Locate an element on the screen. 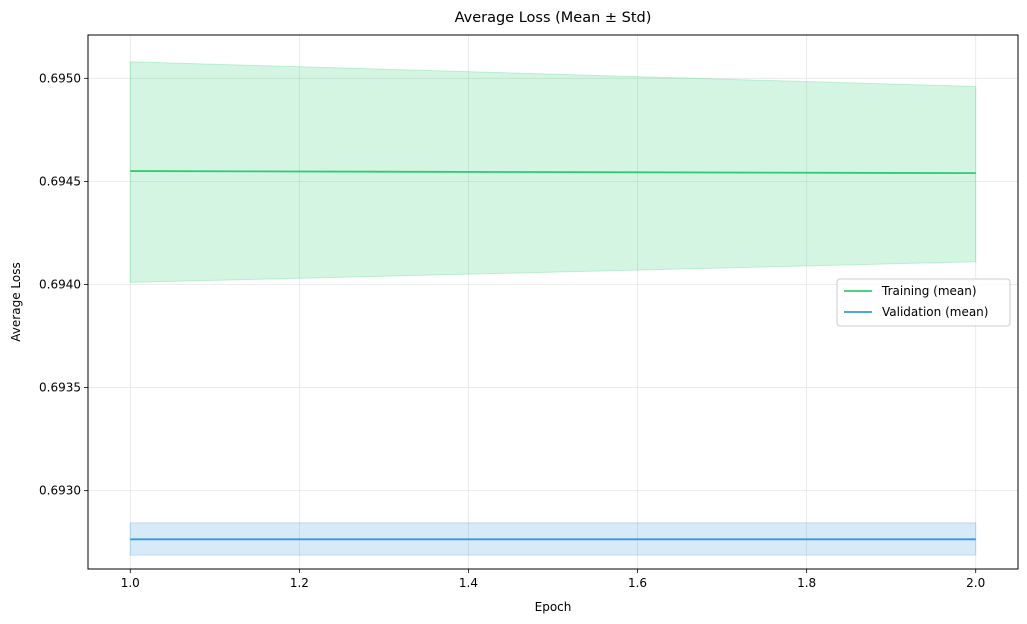 The height and width of the screenshot is (624, 1027). y-axis-ticks: 0.6930 0.6935 0.6940 0.6945 0.6950 is located at coordinates (63, 284).